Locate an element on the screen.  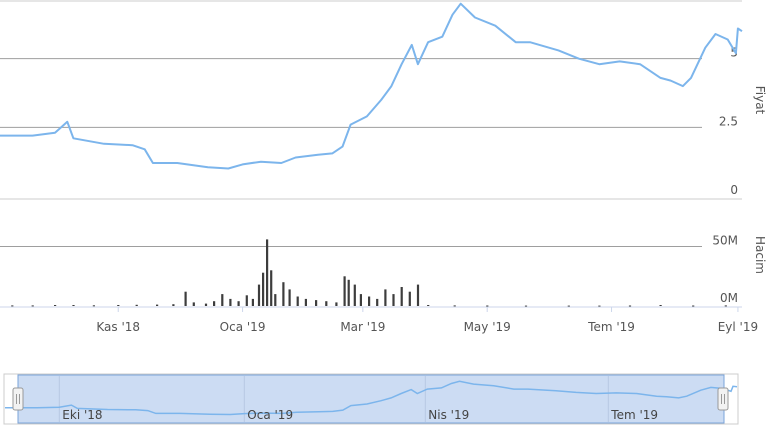
x-tick-label: May '19 is located at coordinates (487, 327).